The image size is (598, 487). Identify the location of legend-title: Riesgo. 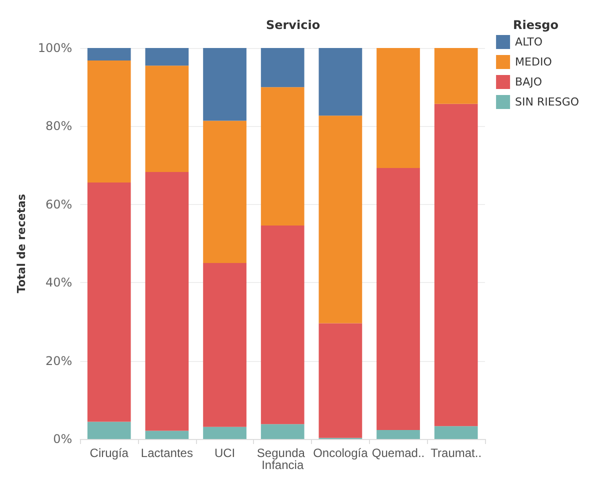
(535, 25).